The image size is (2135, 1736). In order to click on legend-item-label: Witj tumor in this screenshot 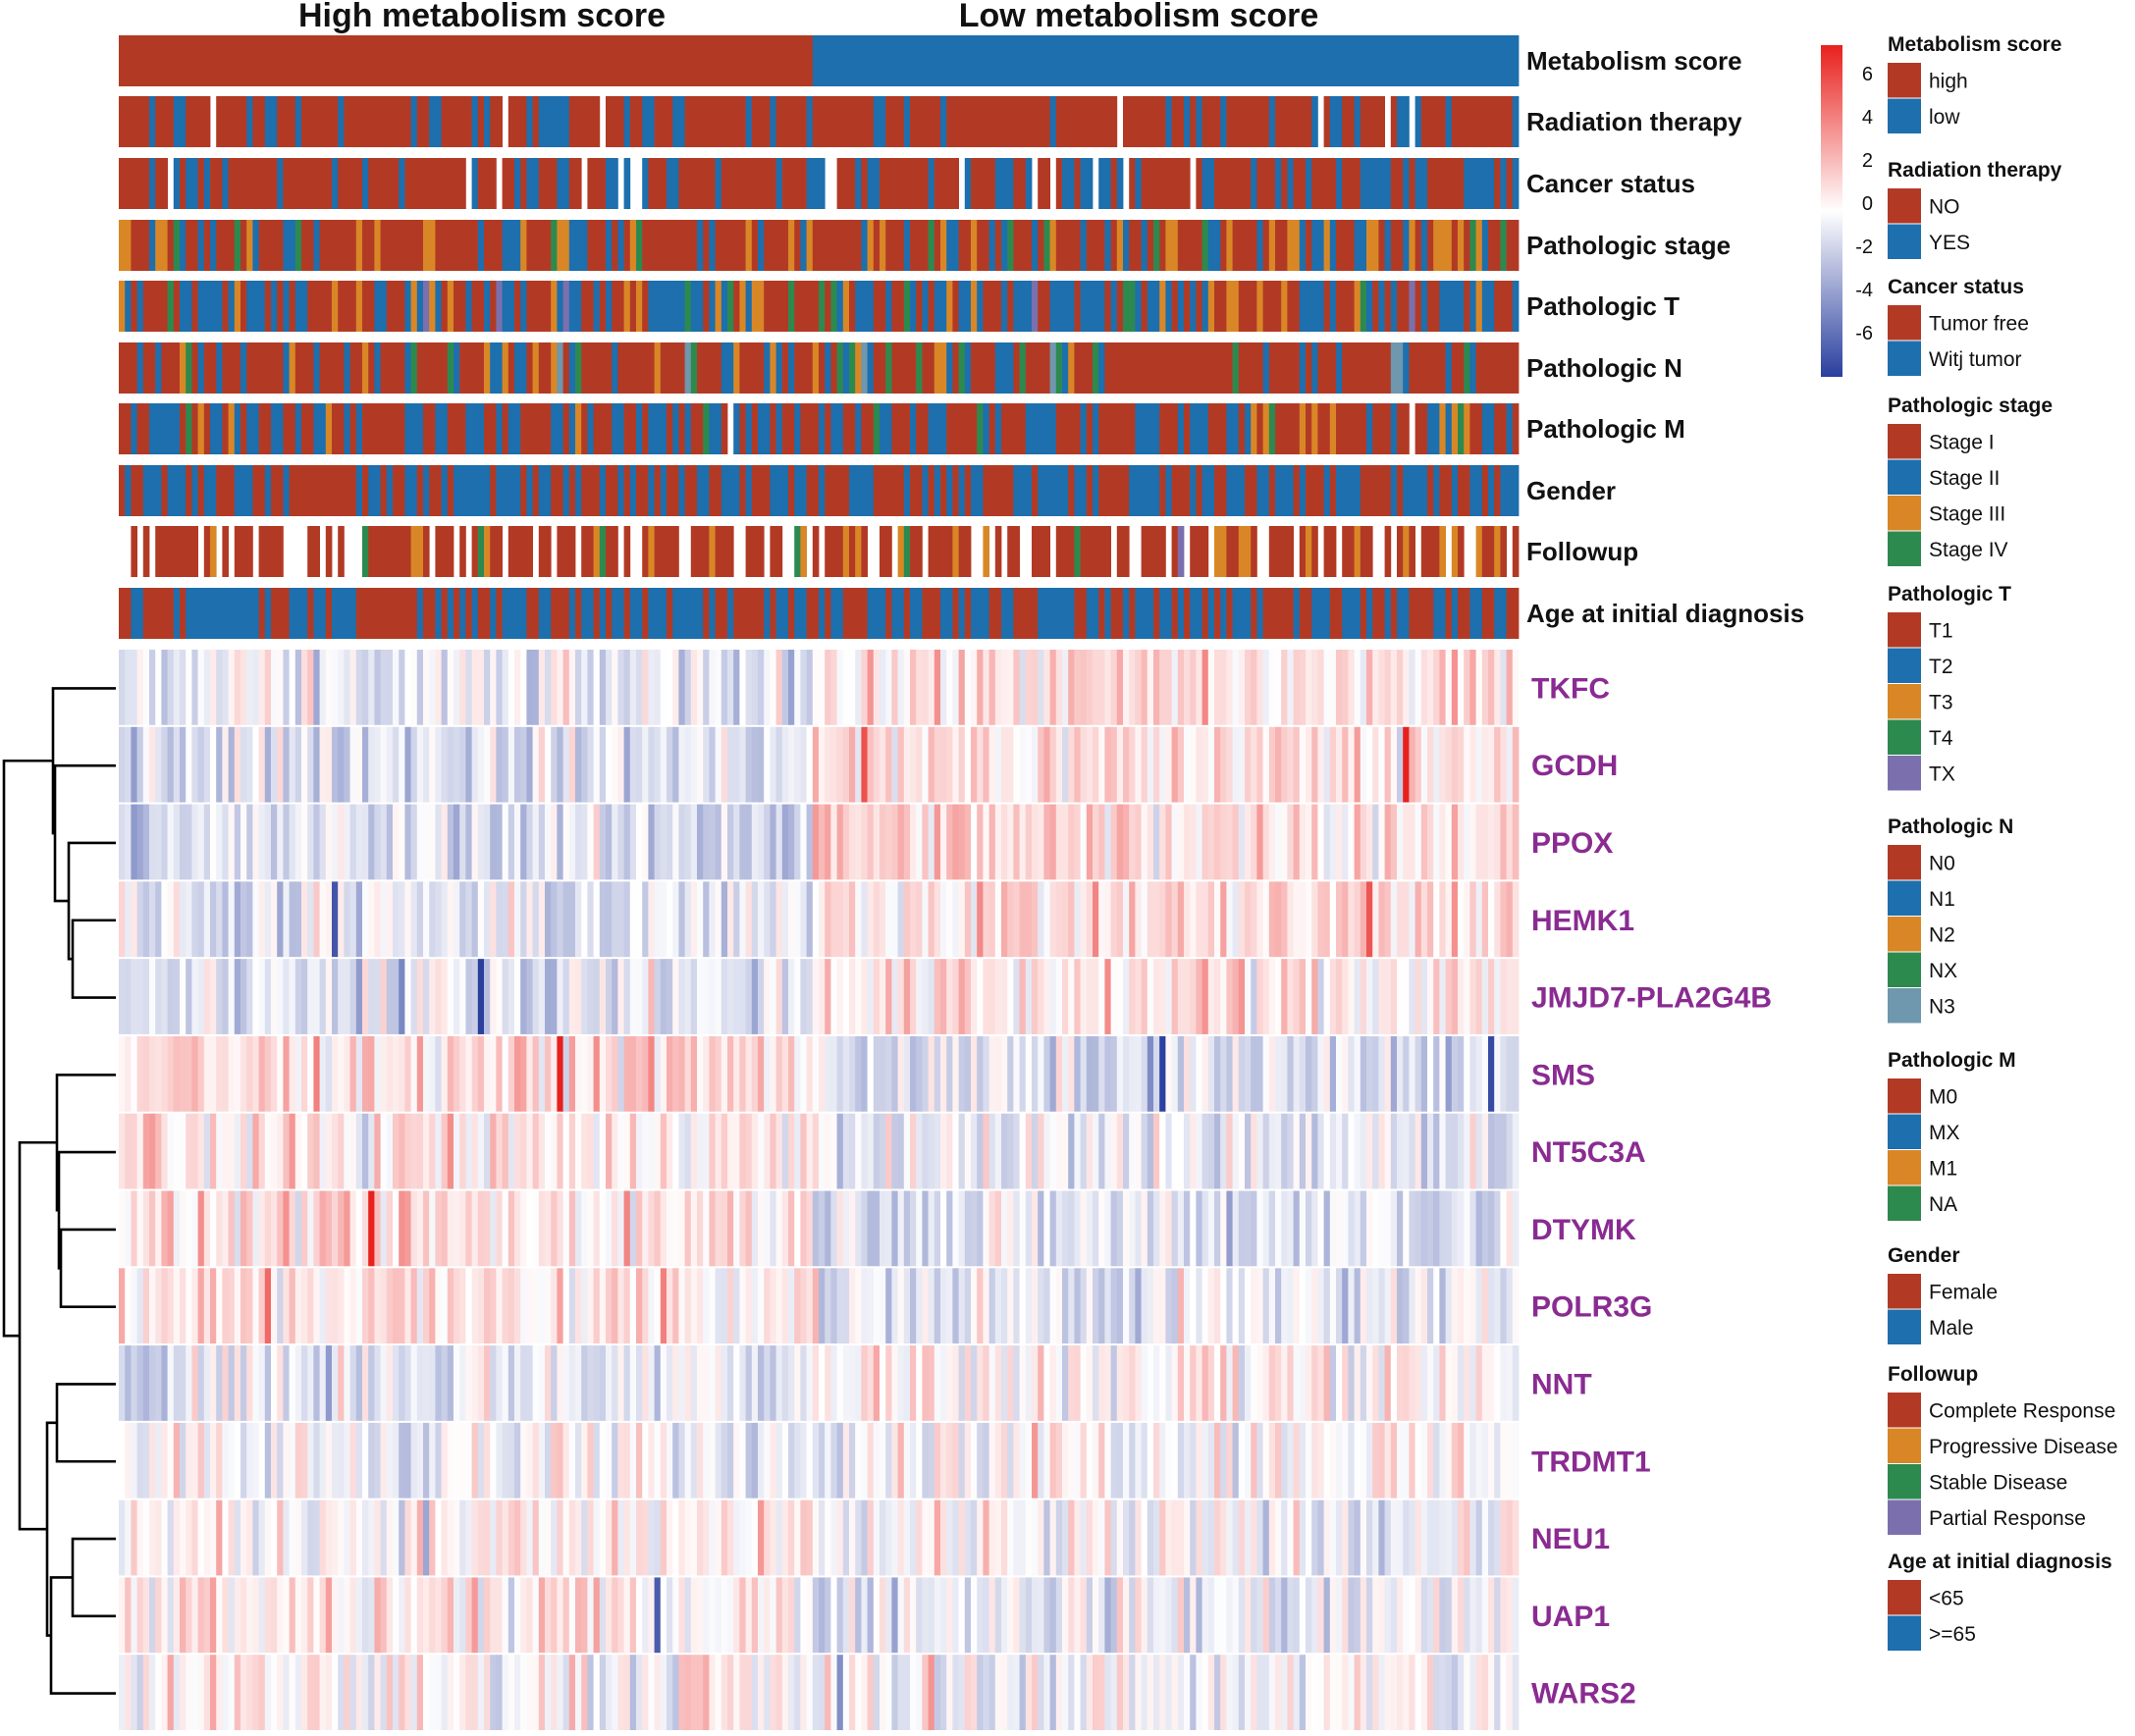, I will do `click(1976, 359)`.